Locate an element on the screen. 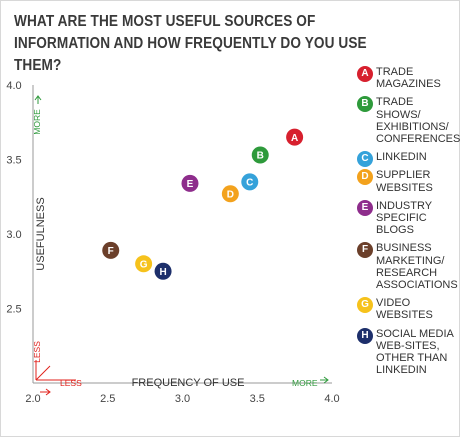 The height and width of the screenshot is (437, 460). legend-item-d: D SUPPLIER WEBSITES is located at coordinates (407, 181).